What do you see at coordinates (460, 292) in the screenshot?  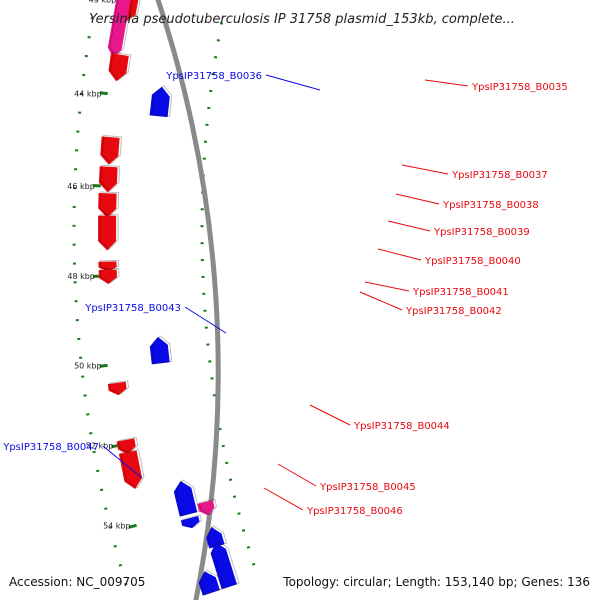 I see `gene-label-ypsip31758_b0041: YpsIP31758_B0041` at bounding box center [460, 292].